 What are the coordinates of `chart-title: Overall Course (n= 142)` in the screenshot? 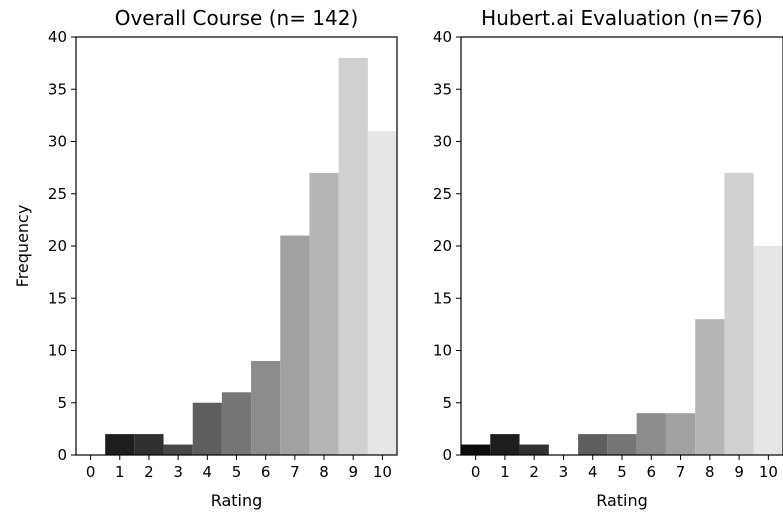 It's located at (237, 18).